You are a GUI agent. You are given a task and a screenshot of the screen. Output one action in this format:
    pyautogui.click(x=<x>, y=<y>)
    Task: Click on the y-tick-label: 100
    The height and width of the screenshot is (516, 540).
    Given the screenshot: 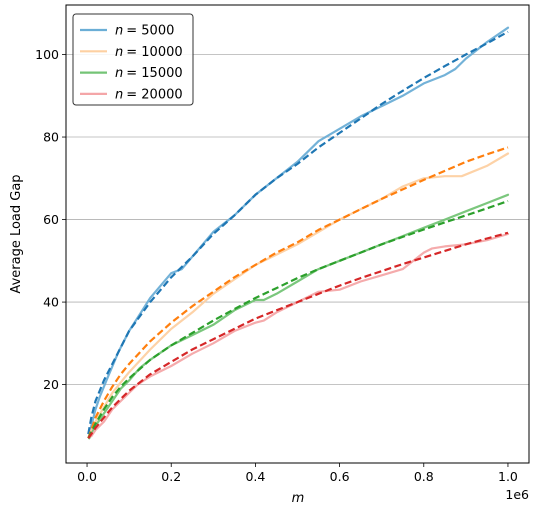 What is the action you would take?
    pyautogui.click(x=47, y=54)
    